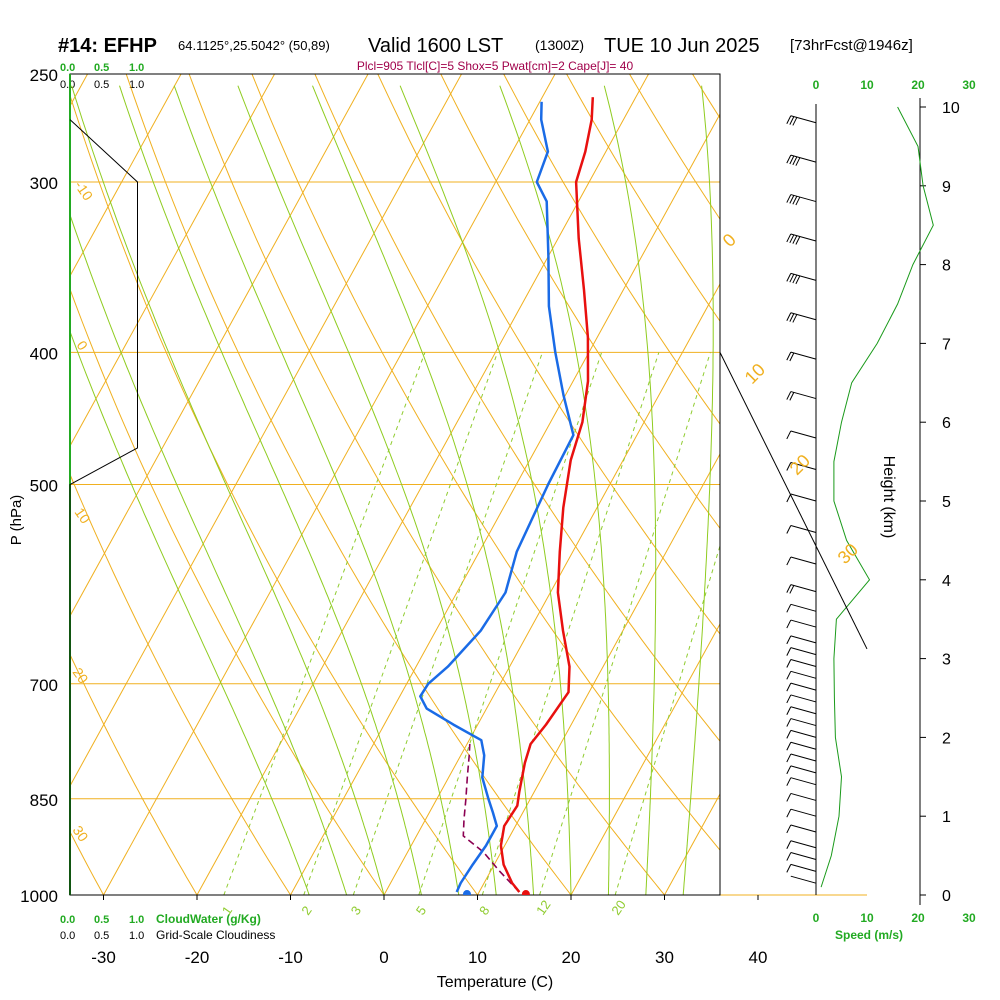 The image size is (1000, 1000). I want to click on cloudwater-tick: 0.0, so click(67, 920).